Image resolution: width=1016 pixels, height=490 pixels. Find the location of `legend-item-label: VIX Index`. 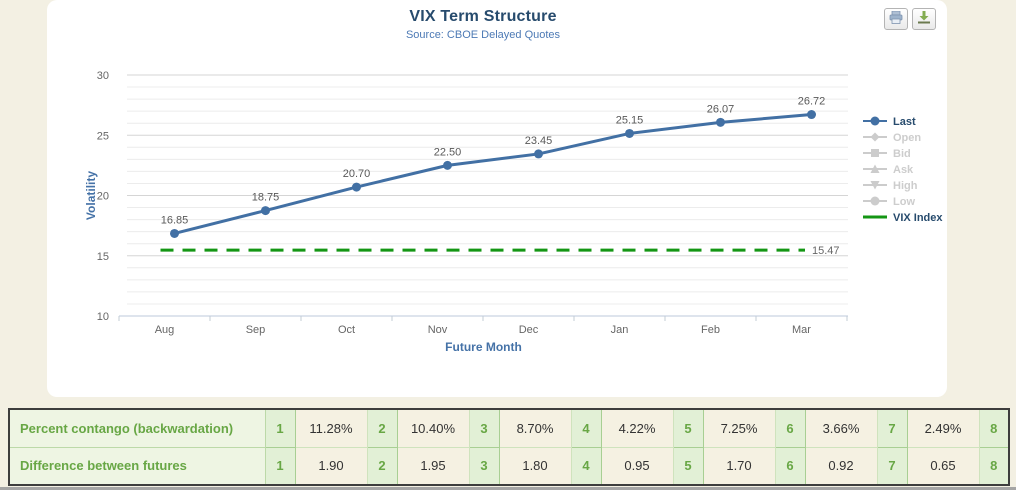

legend-item-label: VIX Index is located at coordinates (918, 218).